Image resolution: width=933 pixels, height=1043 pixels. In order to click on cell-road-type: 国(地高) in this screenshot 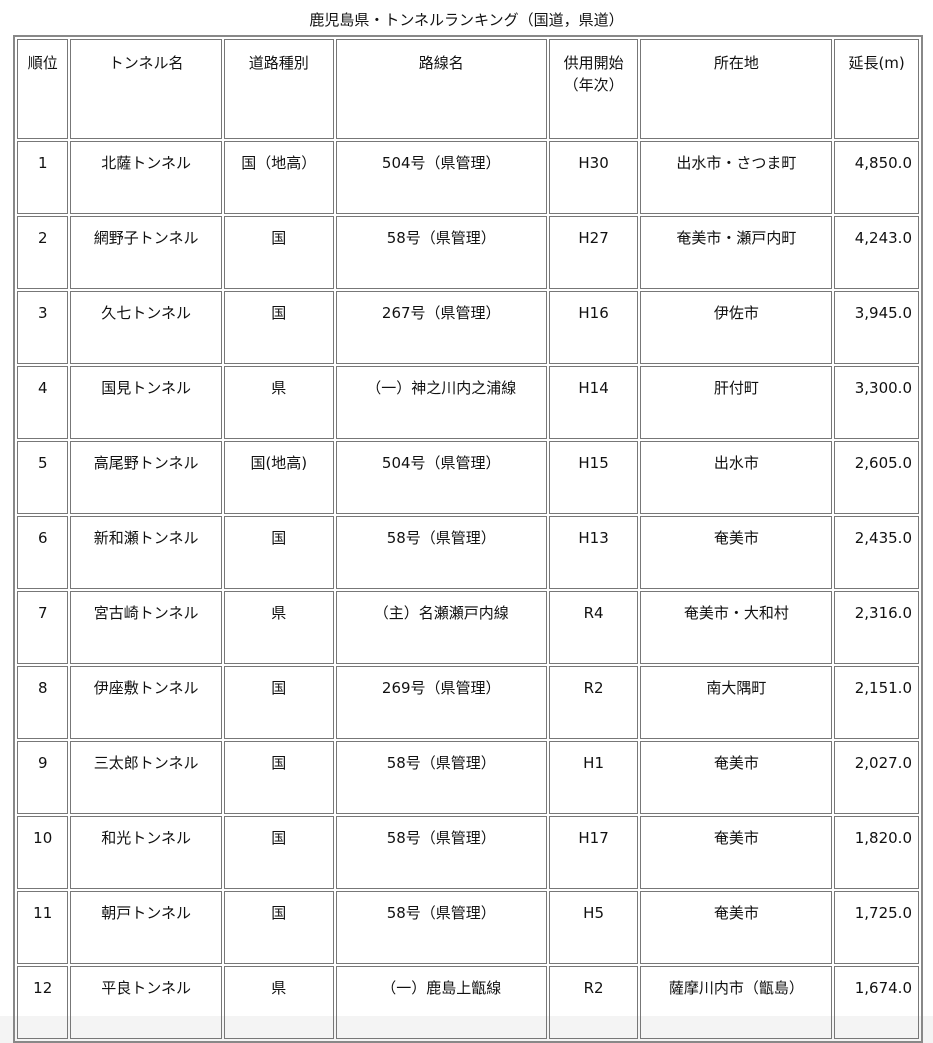, I will do `click(278, 477)`.